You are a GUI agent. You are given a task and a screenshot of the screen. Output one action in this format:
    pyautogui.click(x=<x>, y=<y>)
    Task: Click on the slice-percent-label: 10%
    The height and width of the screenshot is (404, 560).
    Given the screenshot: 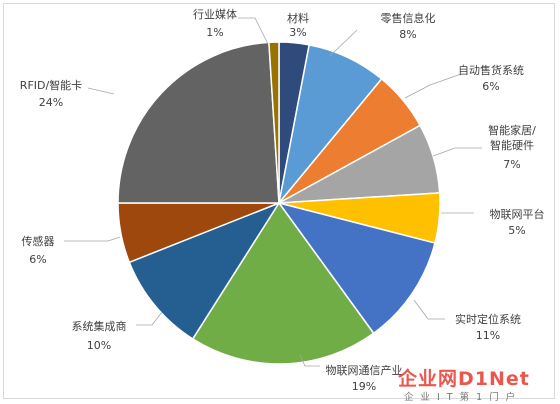 What is the action you would take?
    pyautogui.click(x=99, y=345)
    